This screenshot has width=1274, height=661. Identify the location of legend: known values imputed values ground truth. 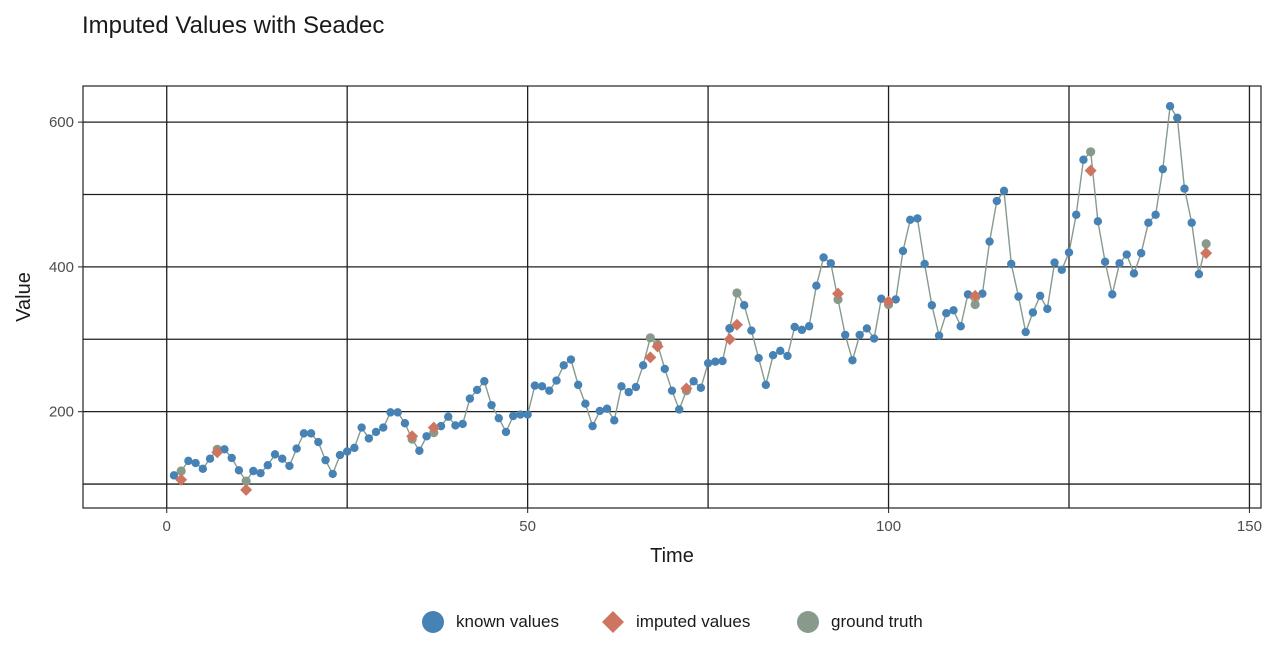
(637, 622).